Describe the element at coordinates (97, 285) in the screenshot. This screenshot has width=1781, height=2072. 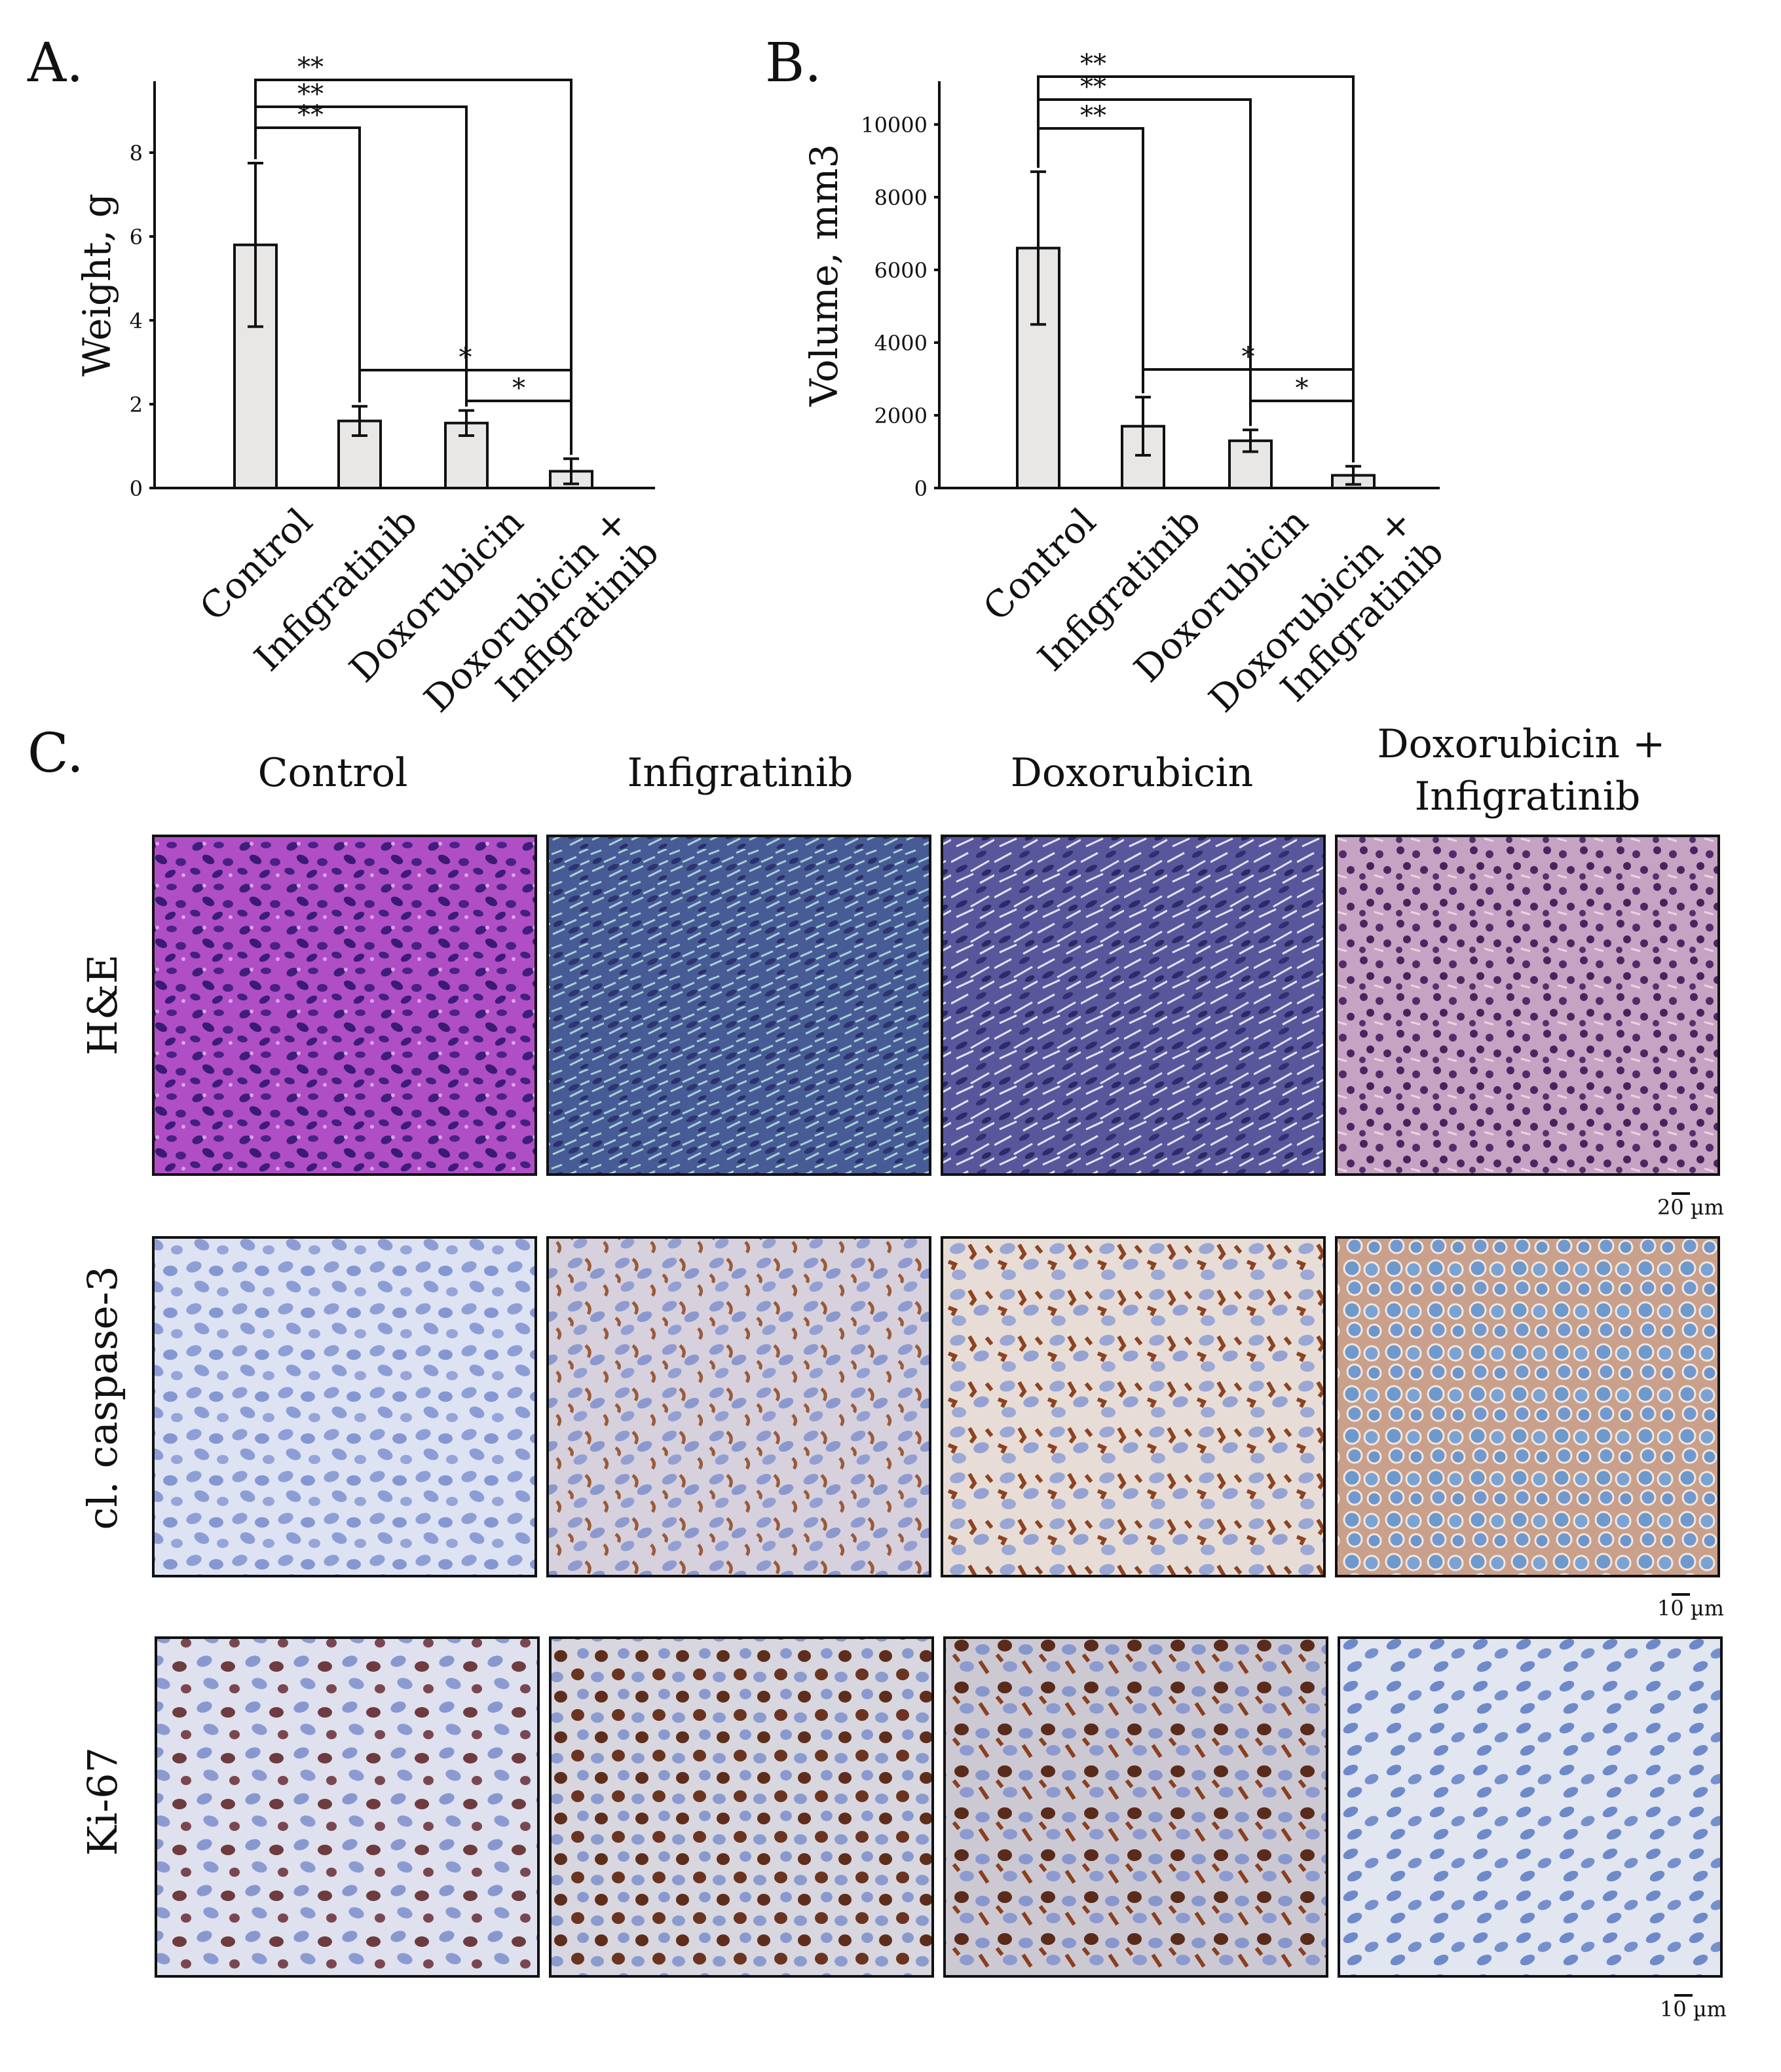
I see `y-axis-label: Weight, g` at that location.